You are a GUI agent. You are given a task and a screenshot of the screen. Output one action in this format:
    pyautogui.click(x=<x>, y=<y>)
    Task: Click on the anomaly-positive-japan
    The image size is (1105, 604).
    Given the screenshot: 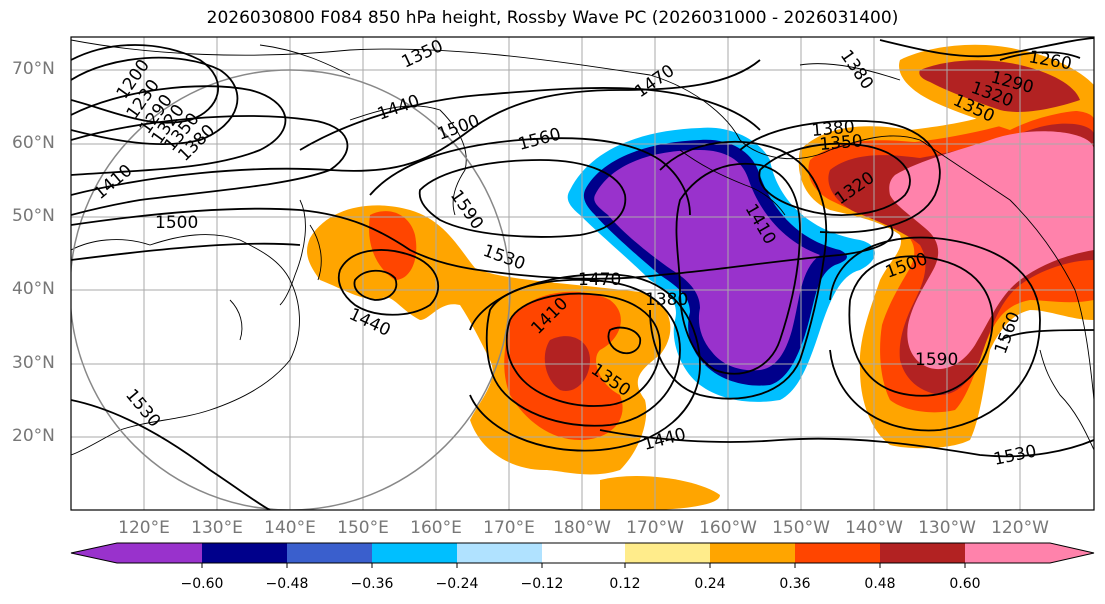 What is the action you would take?
    pyautogui.click(x=393, y=245)
    